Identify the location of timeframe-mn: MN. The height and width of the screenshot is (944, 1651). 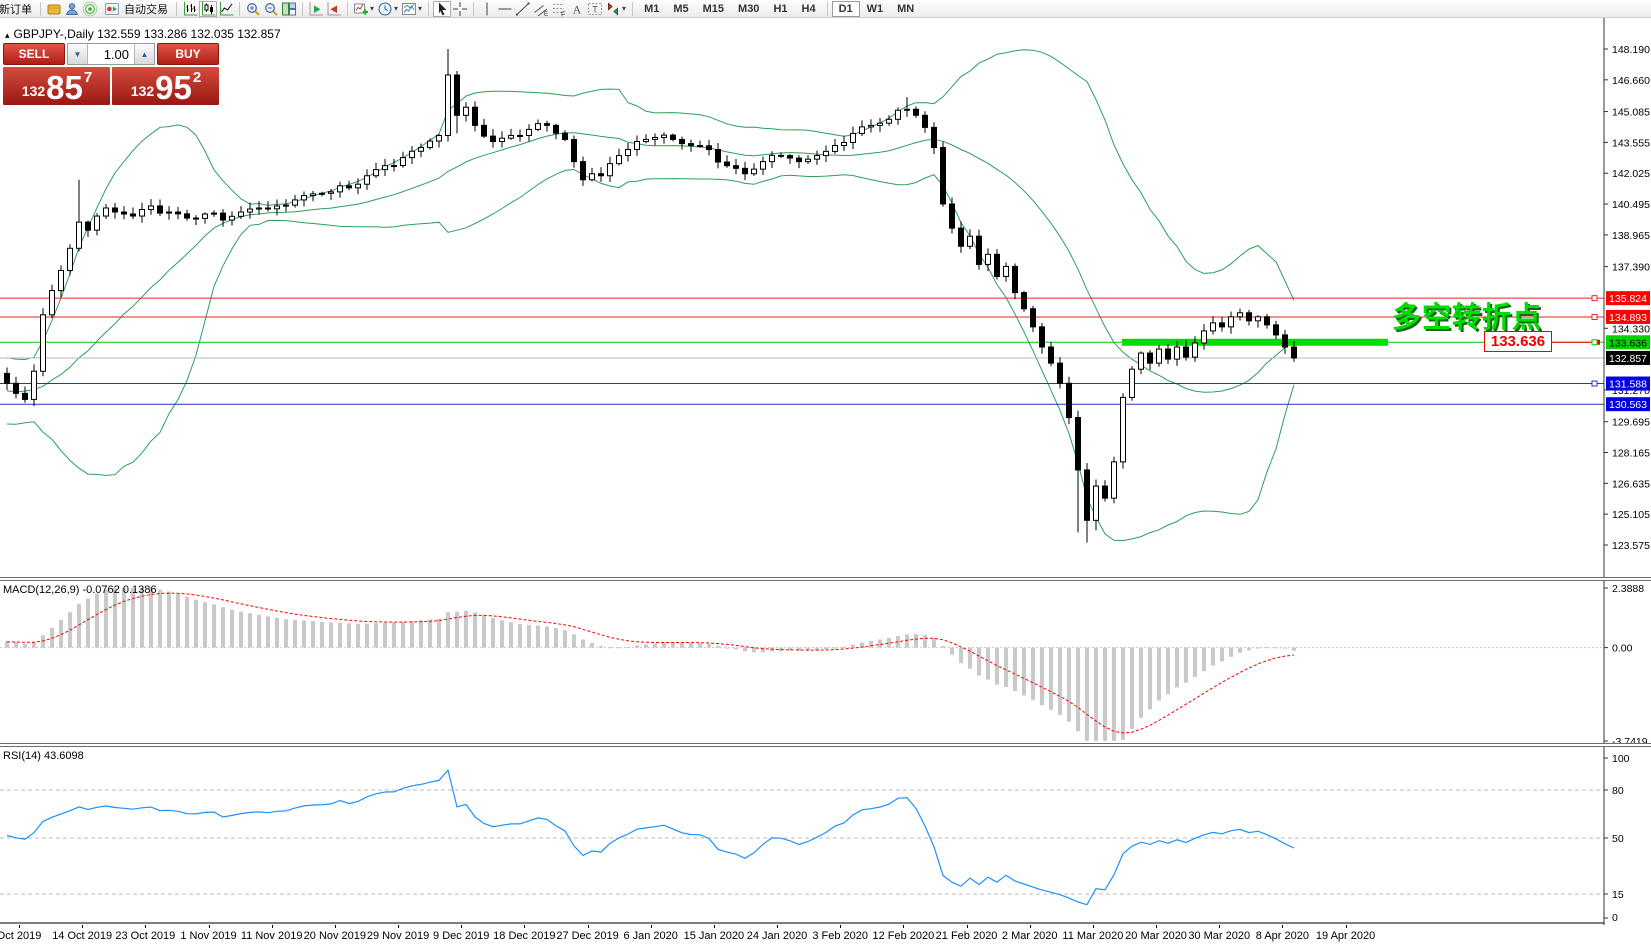
(906, 8).